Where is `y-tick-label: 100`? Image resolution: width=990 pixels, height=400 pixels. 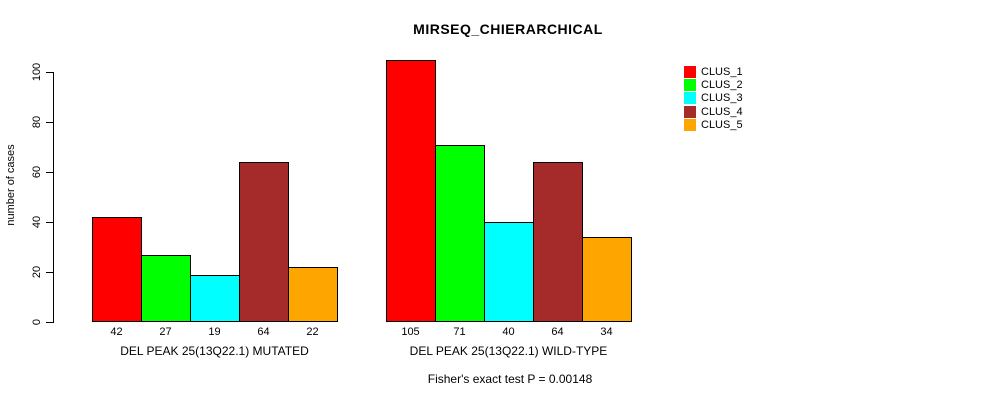
y-tick-label: 100 is located at coordinates (37, 72).